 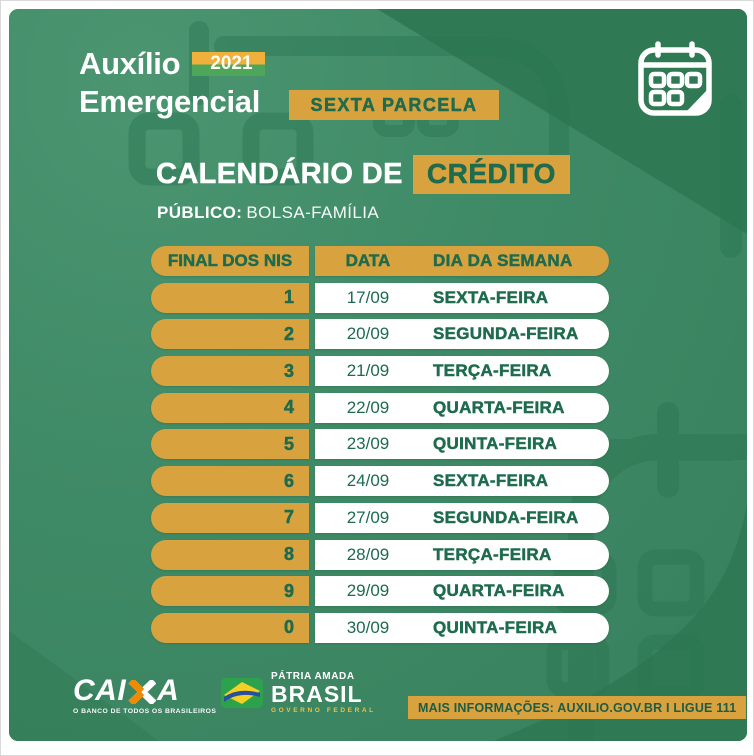 I want to click on title-highlight-badge: CRÉDITO, so click(x=491, y=174).